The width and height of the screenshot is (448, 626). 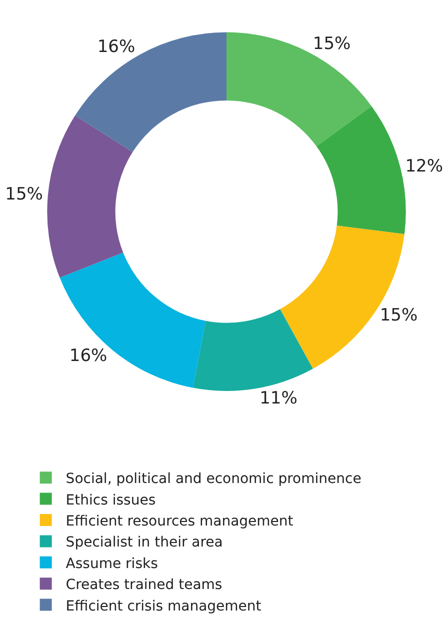 I want to click on legend-label: Specialist in their area, so click(x=144, y=542).